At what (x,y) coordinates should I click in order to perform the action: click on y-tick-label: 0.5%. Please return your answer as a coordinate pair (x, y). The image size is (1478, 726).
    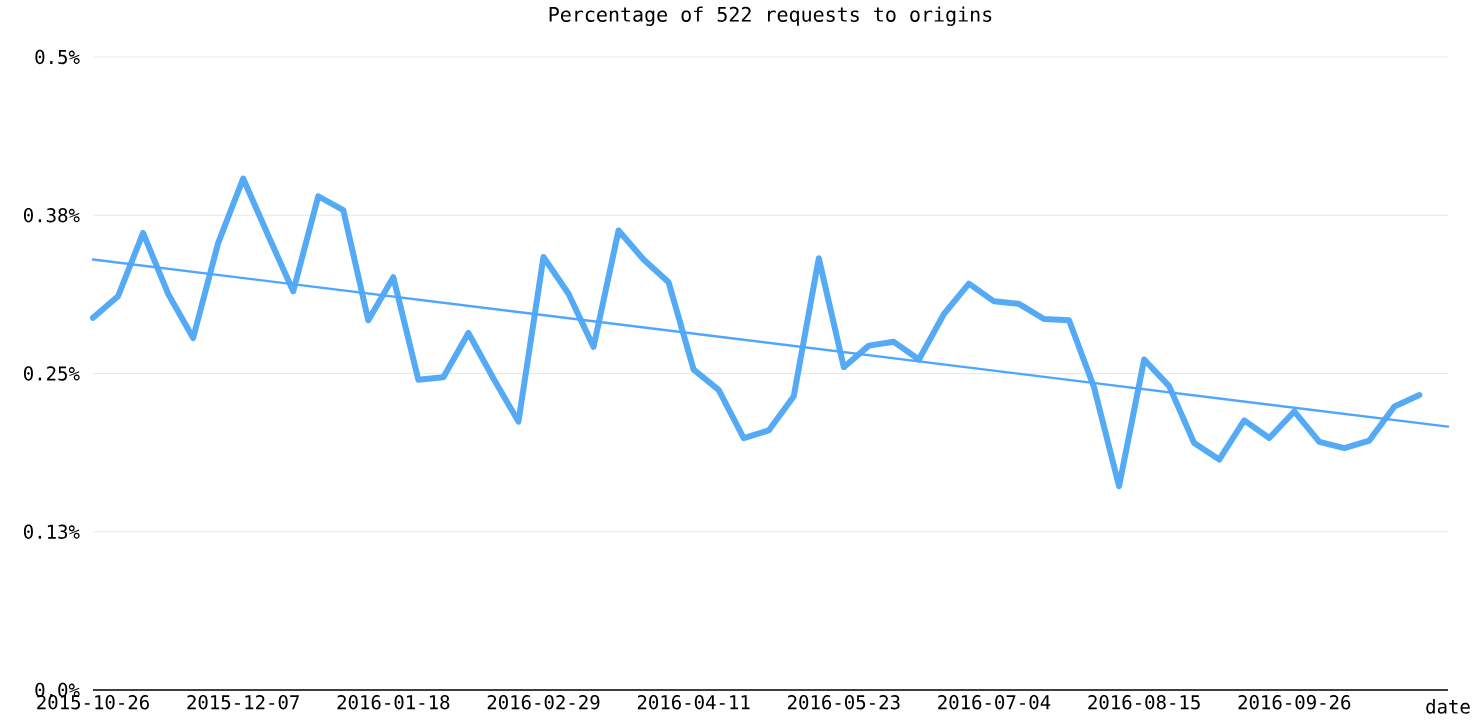
    Looking at the image, I should click on (57, 57).